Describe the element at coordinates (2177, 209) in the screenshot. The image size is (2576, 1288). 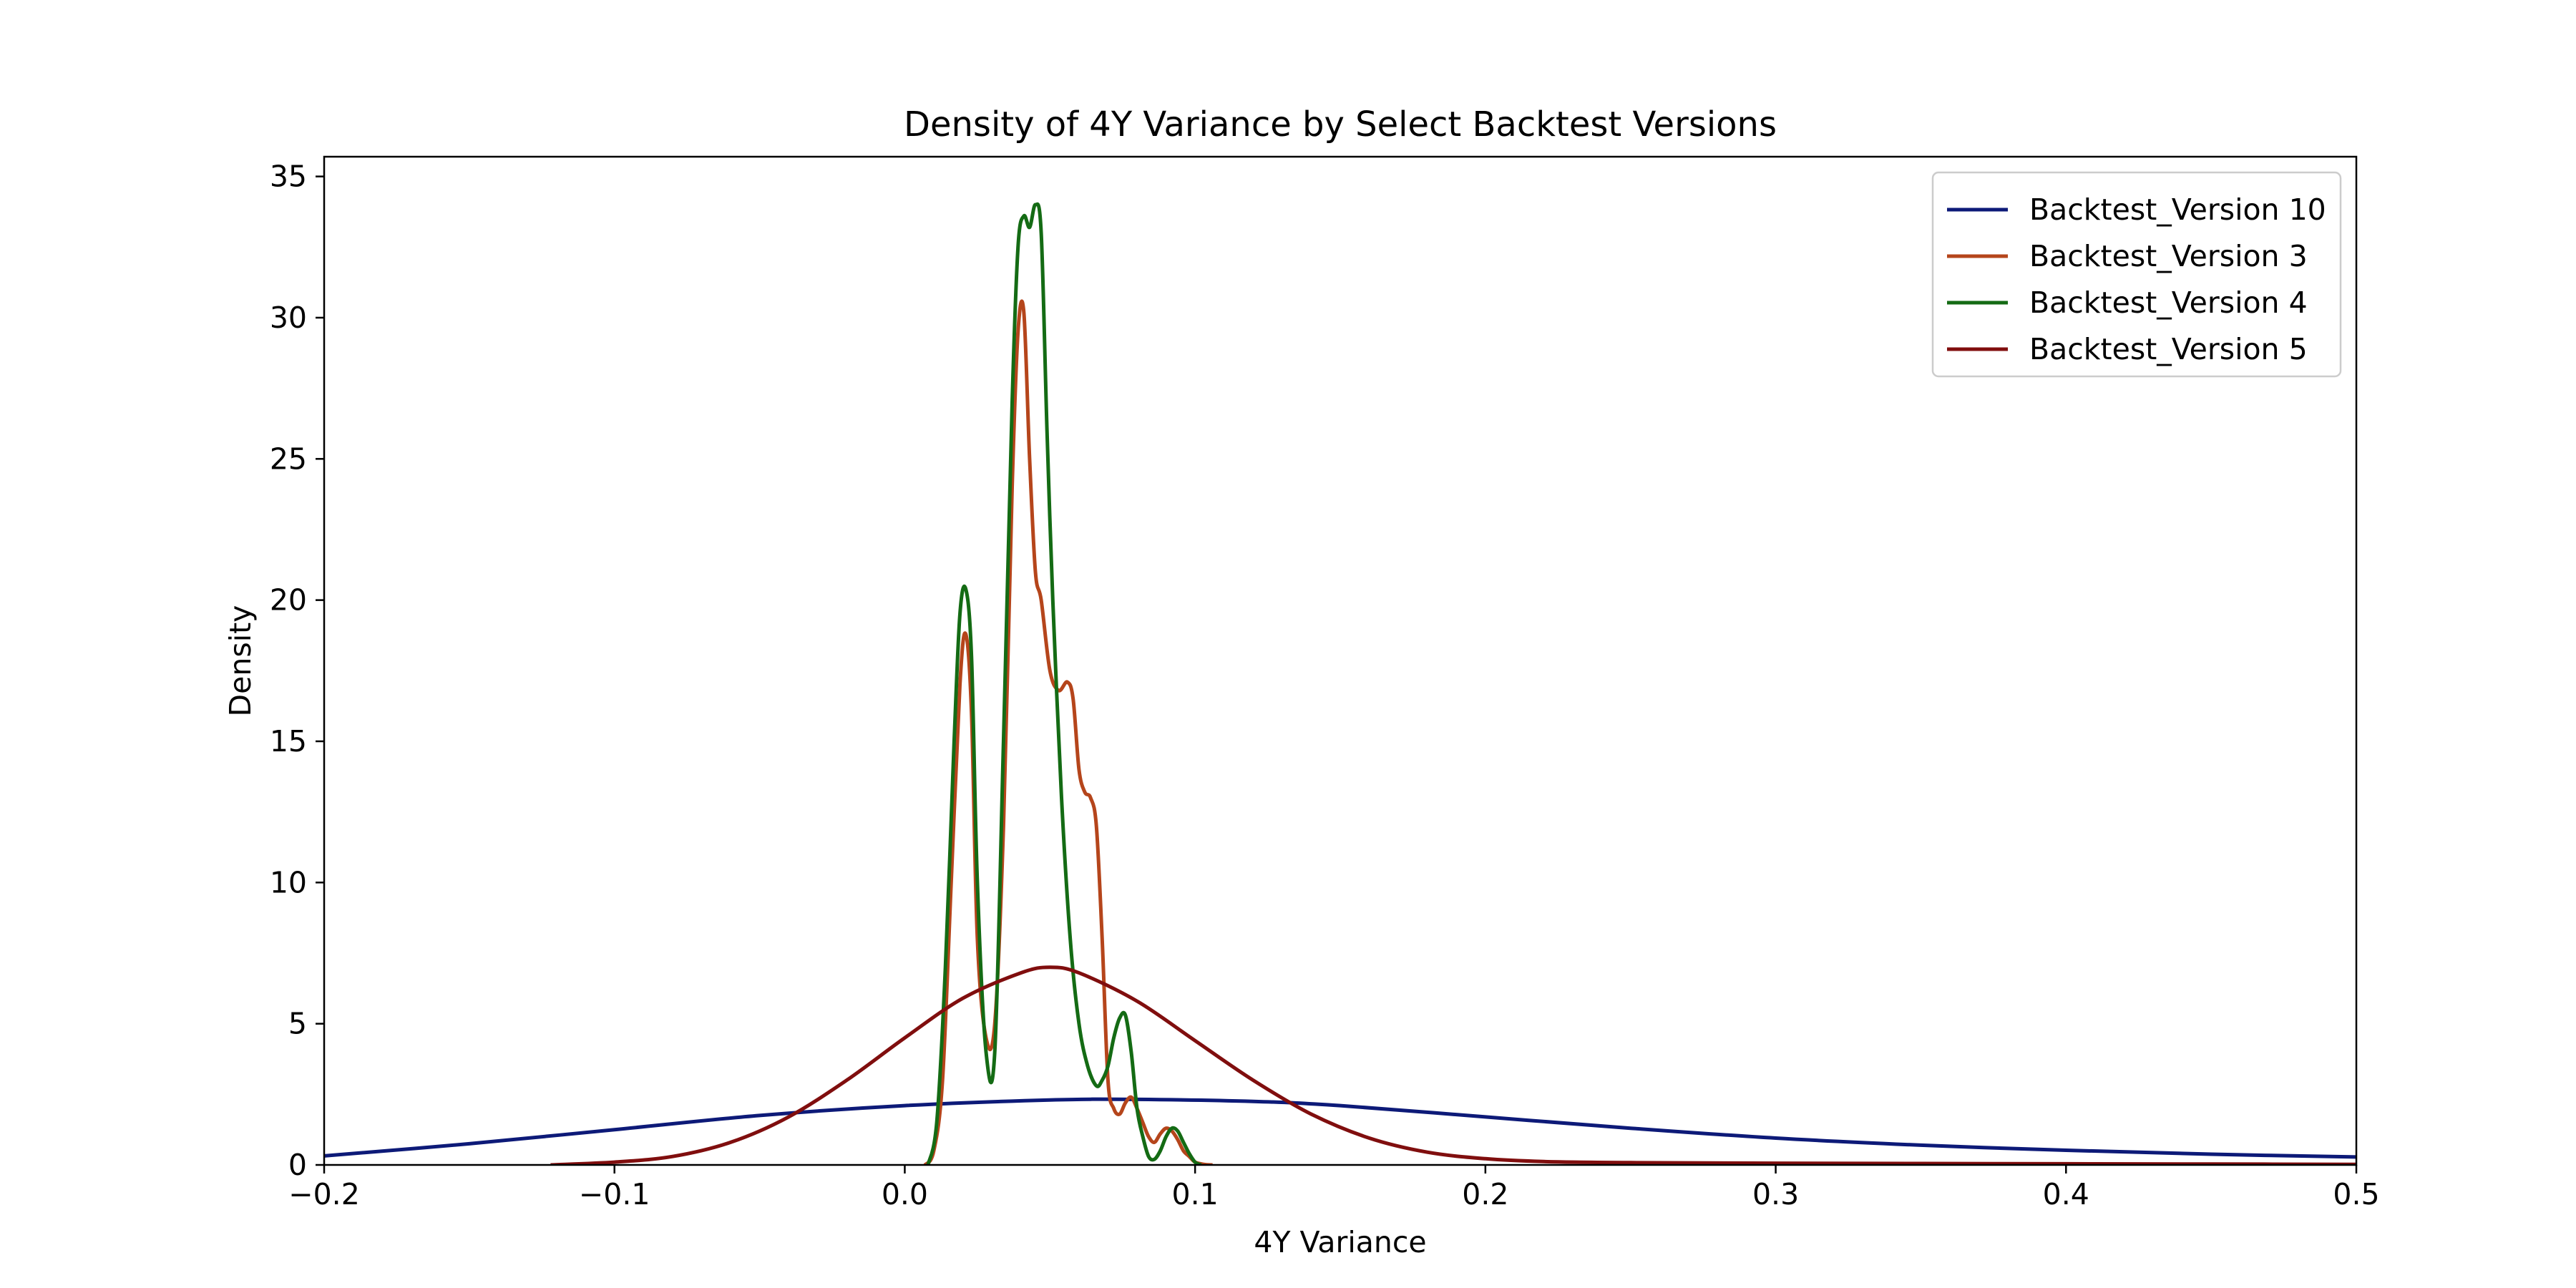
I see `legend-label: Backtest_Version 10` at that location.